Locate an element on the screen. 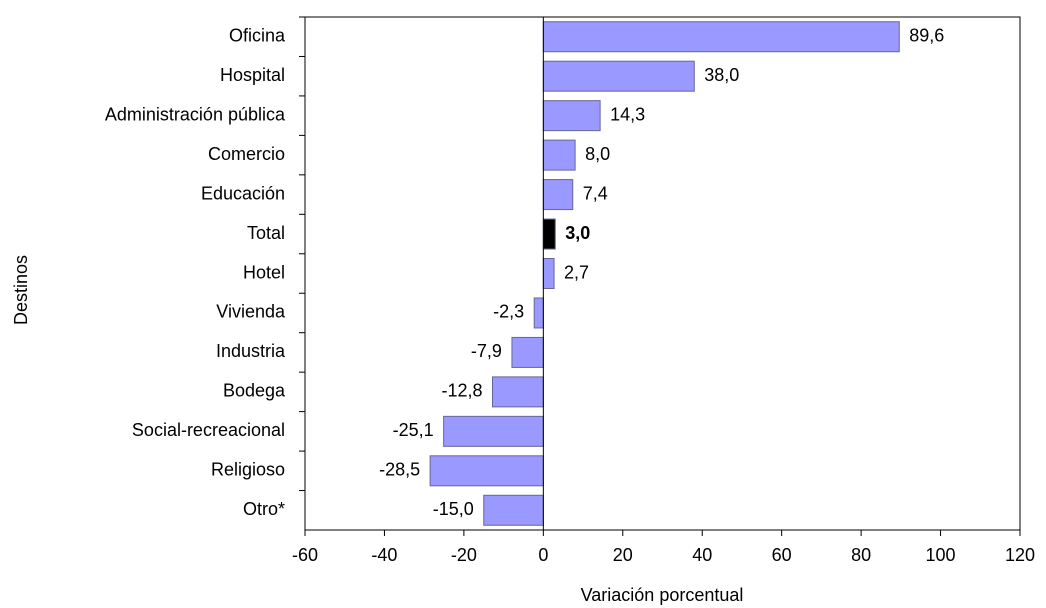  value-label: 38,0 is located at coordinates (721, 75).